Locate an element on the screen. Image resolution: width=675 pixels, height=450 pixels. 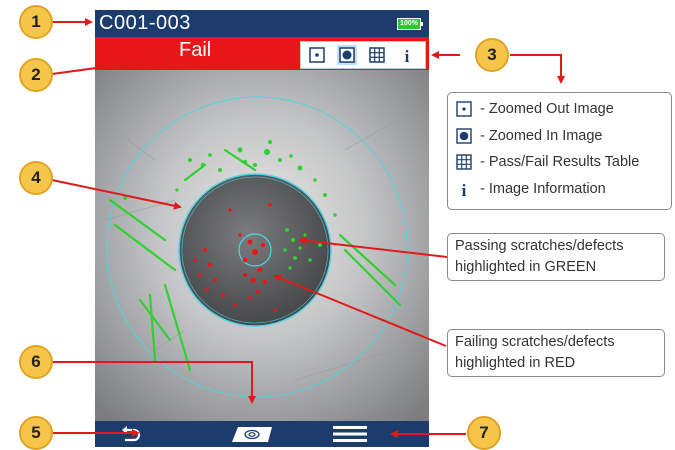
passing-note-line-2: highlighted in GREEN is located at coordinates (526, 267).